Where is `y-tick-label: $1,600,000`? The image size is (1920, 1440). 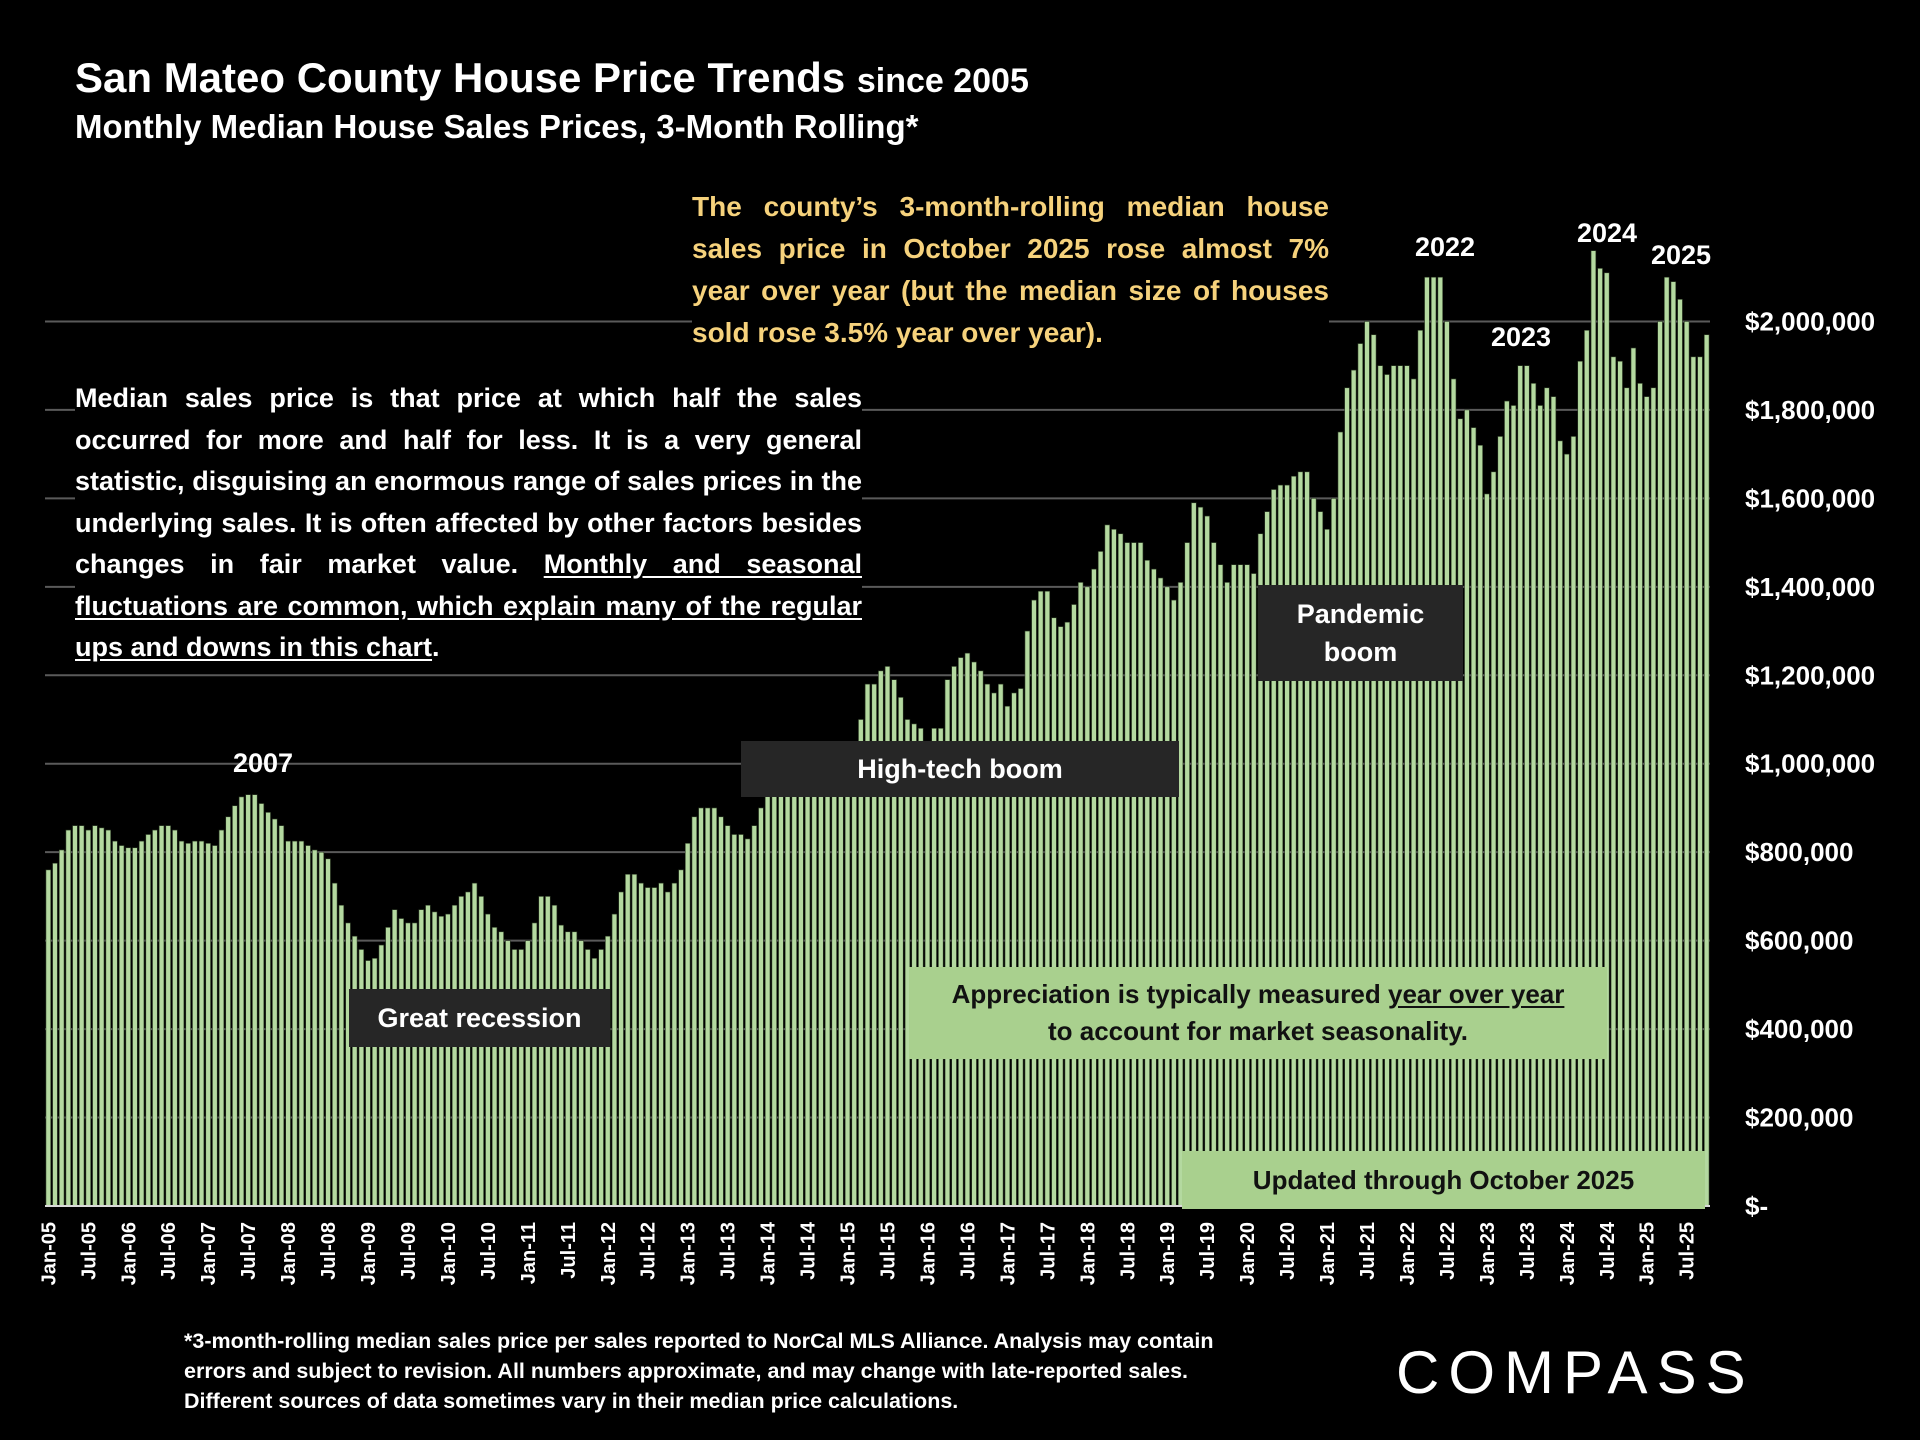
y-tick-label: $1,600,000 is located at coordinates (1810, 498).